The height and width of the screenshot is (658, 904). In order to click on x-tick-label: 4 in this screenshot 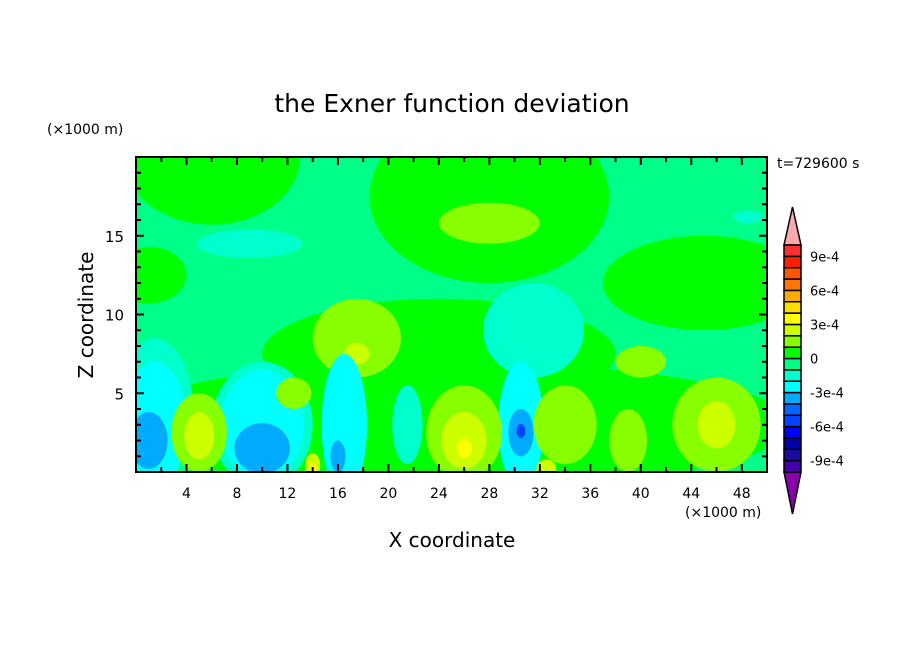, I will do `click(186, 494)`.